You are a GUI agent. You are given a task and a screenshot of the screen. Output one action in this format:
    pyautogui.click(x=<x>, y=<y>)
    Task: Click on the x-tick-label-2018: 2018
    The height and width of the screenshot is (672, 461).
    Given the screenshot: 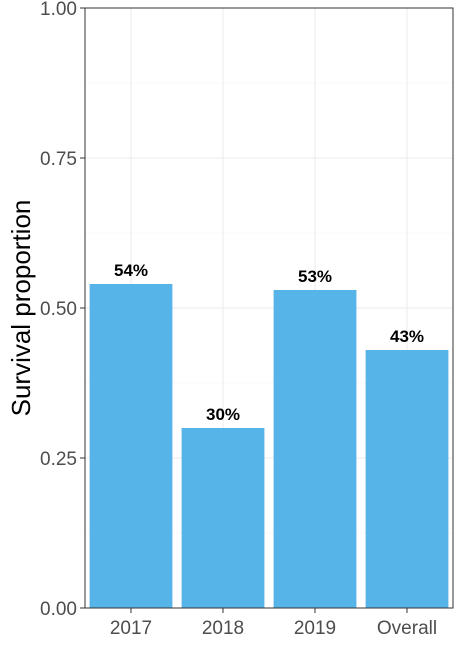 What is the action you would take?
    pyautogui.click(x=223, y=628)
    